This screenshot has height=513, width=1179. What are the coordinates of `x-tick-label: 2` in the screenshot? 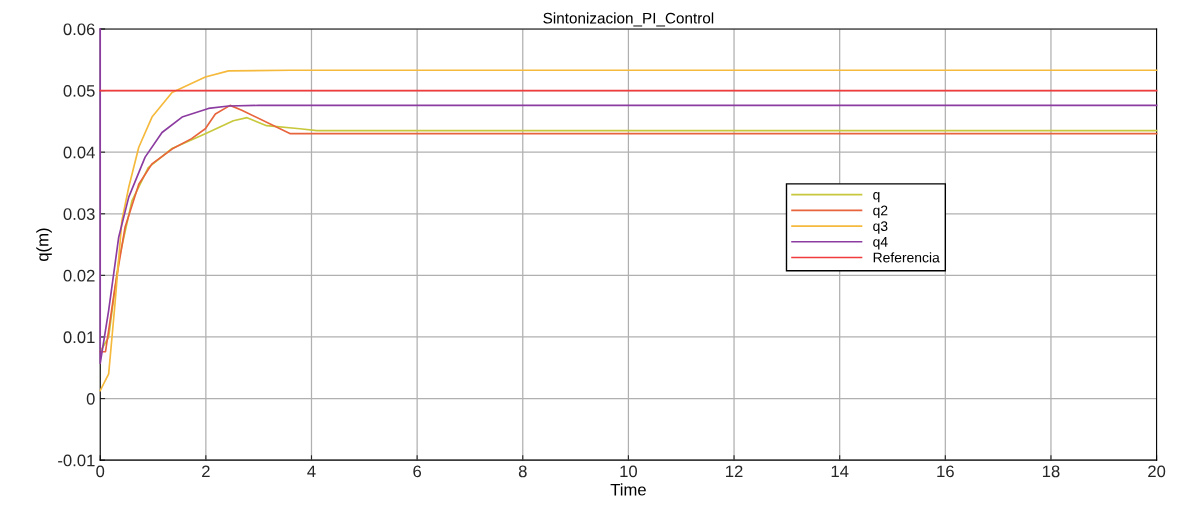 It's located at (206, 471).